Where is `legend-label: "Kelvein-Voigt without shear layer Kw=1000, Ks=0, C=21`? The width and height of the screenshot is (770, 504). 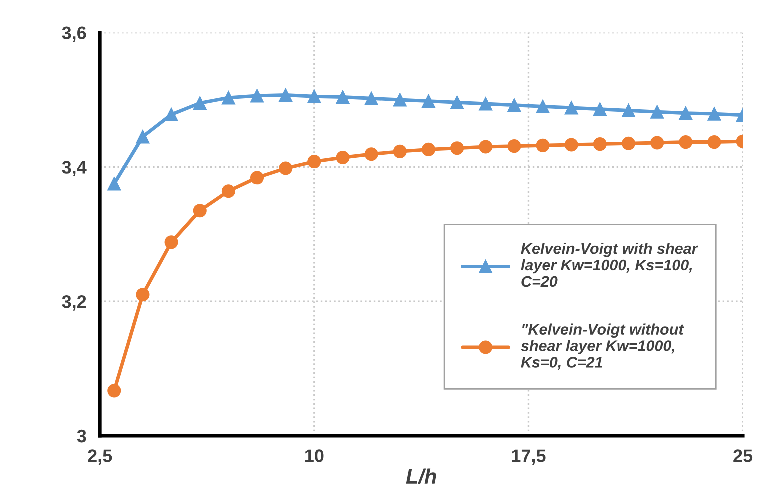 legend-label: "Kelvein-Voigt without shear layer Kw=1000, Ks=0, C=21 is located at coordinates (602, 347).